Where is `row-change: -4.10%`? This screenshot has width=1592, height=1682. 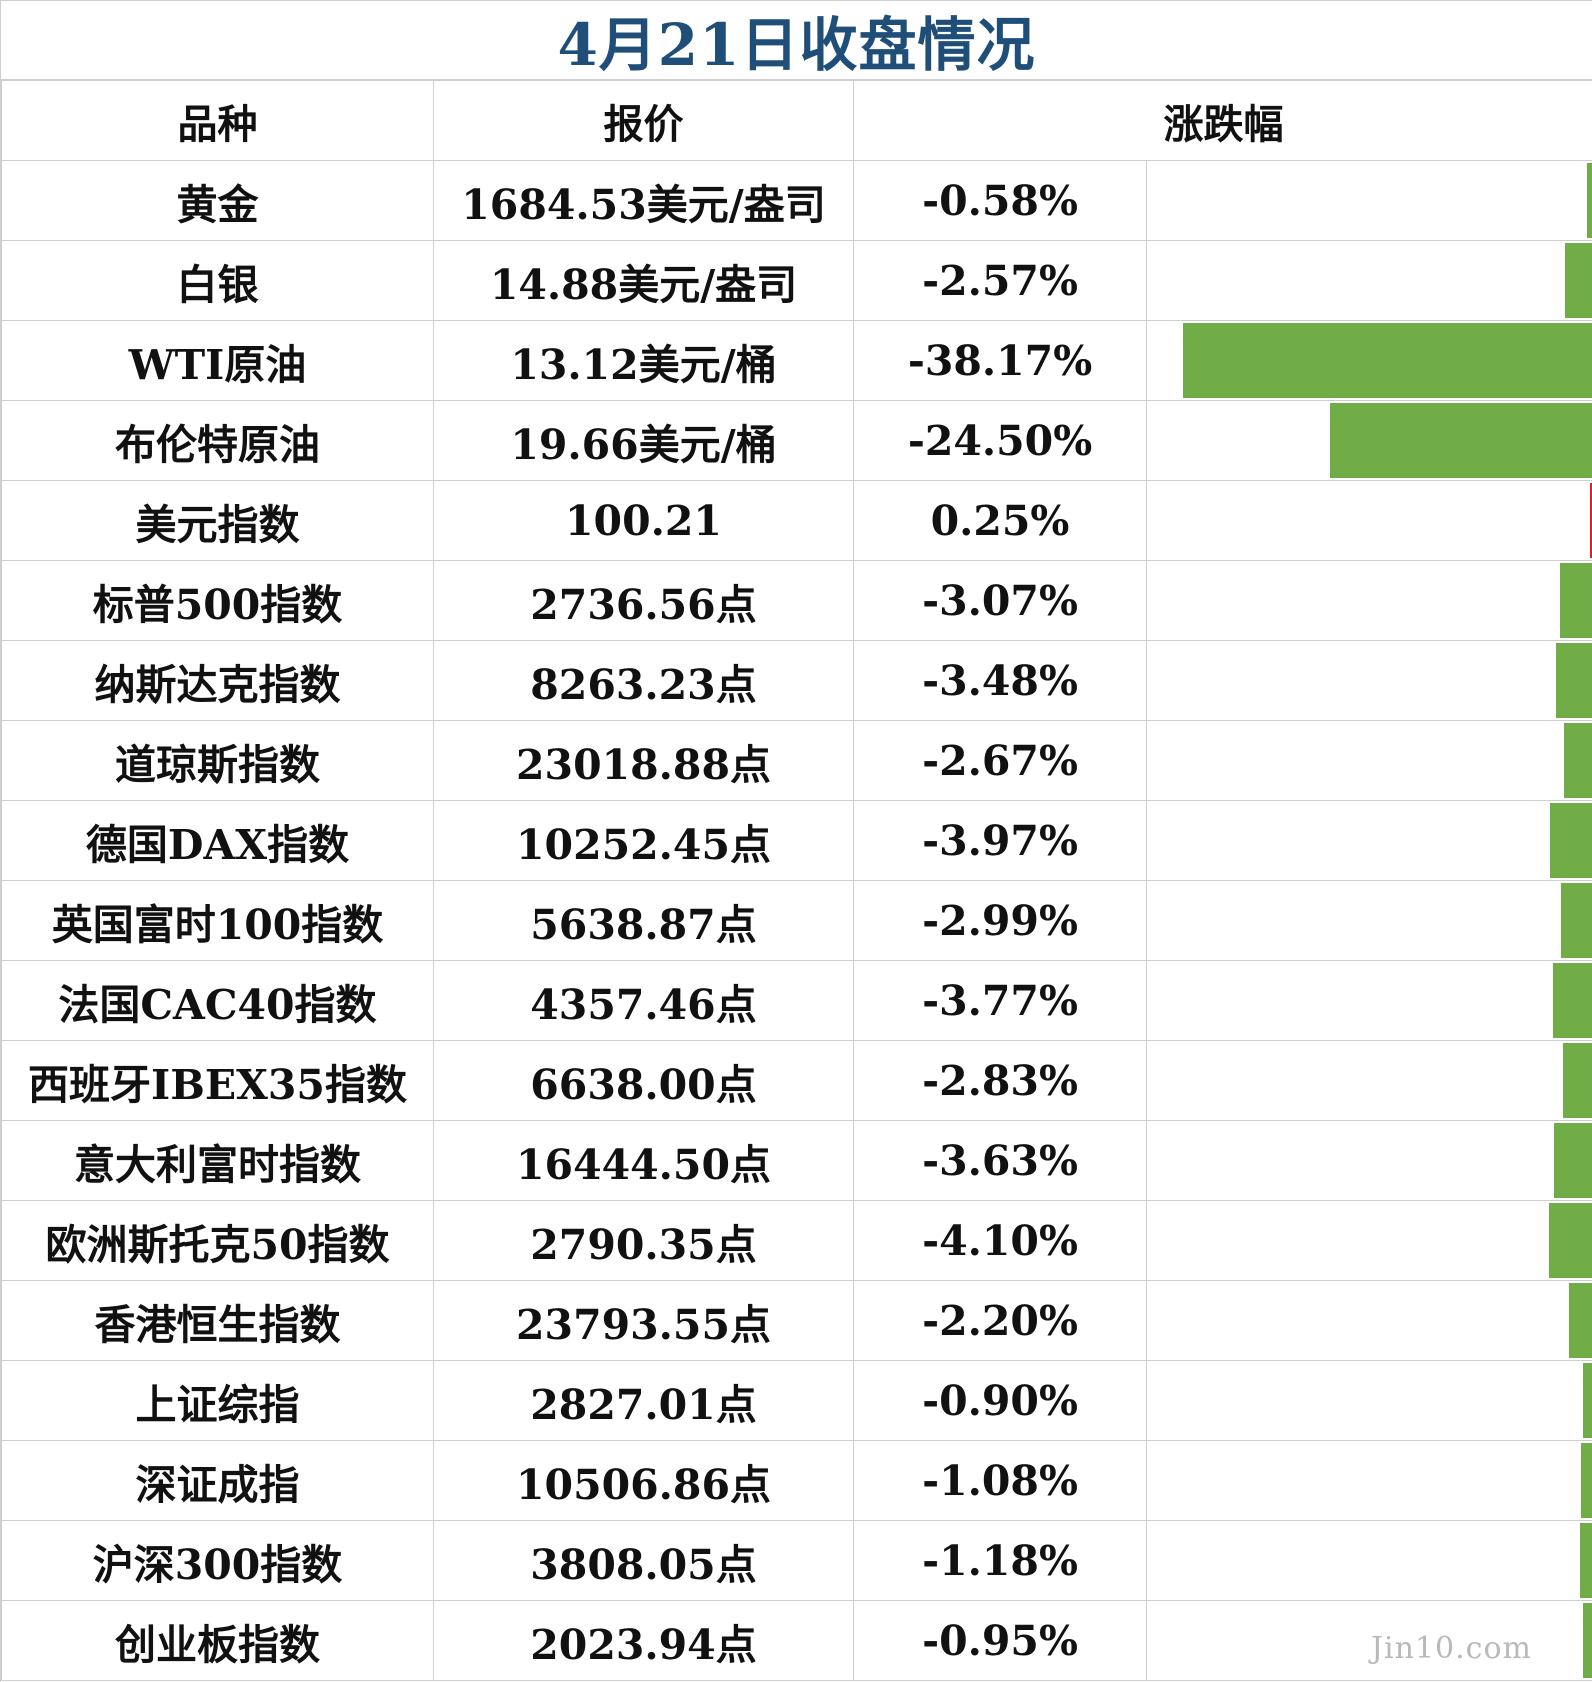 row-change: -4.10% is located at coordinates (1000, 1240).